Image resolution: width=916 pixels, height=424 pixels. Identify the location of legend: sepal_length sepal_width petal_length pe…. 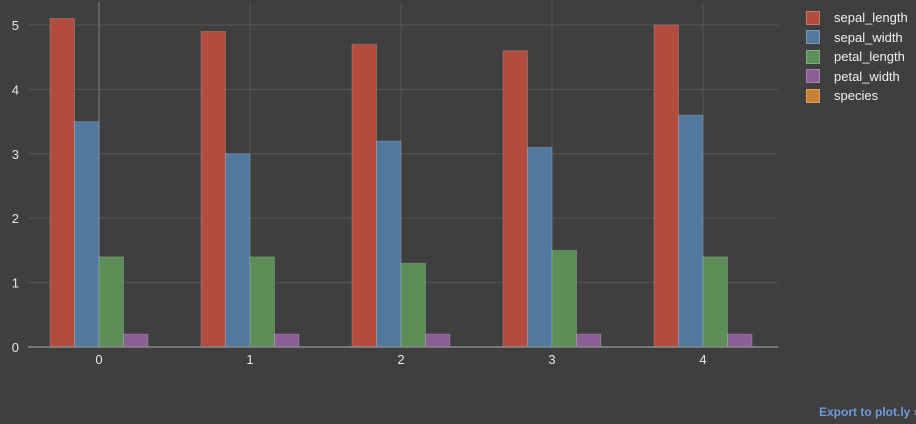
(857, 57).